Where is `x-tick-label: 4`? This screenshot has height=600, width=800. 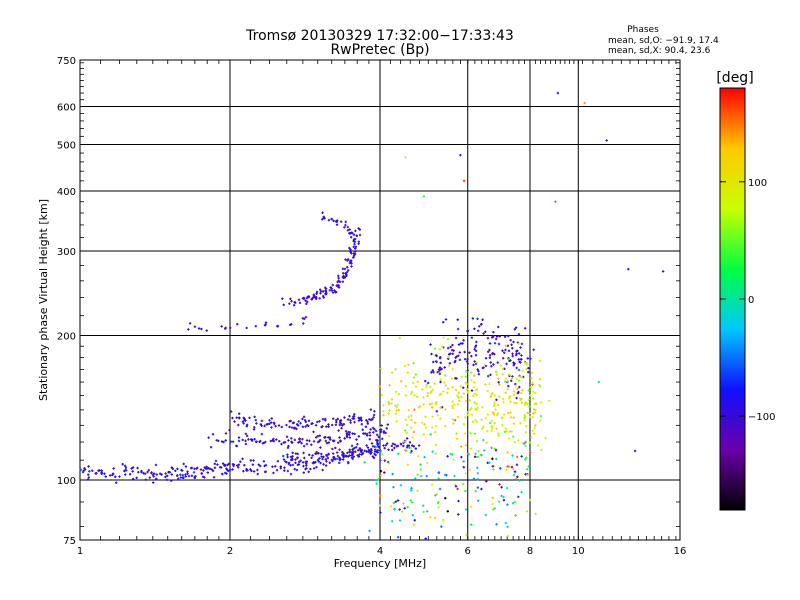 x-tick-label: 4 is located at coordinates (380, 551).